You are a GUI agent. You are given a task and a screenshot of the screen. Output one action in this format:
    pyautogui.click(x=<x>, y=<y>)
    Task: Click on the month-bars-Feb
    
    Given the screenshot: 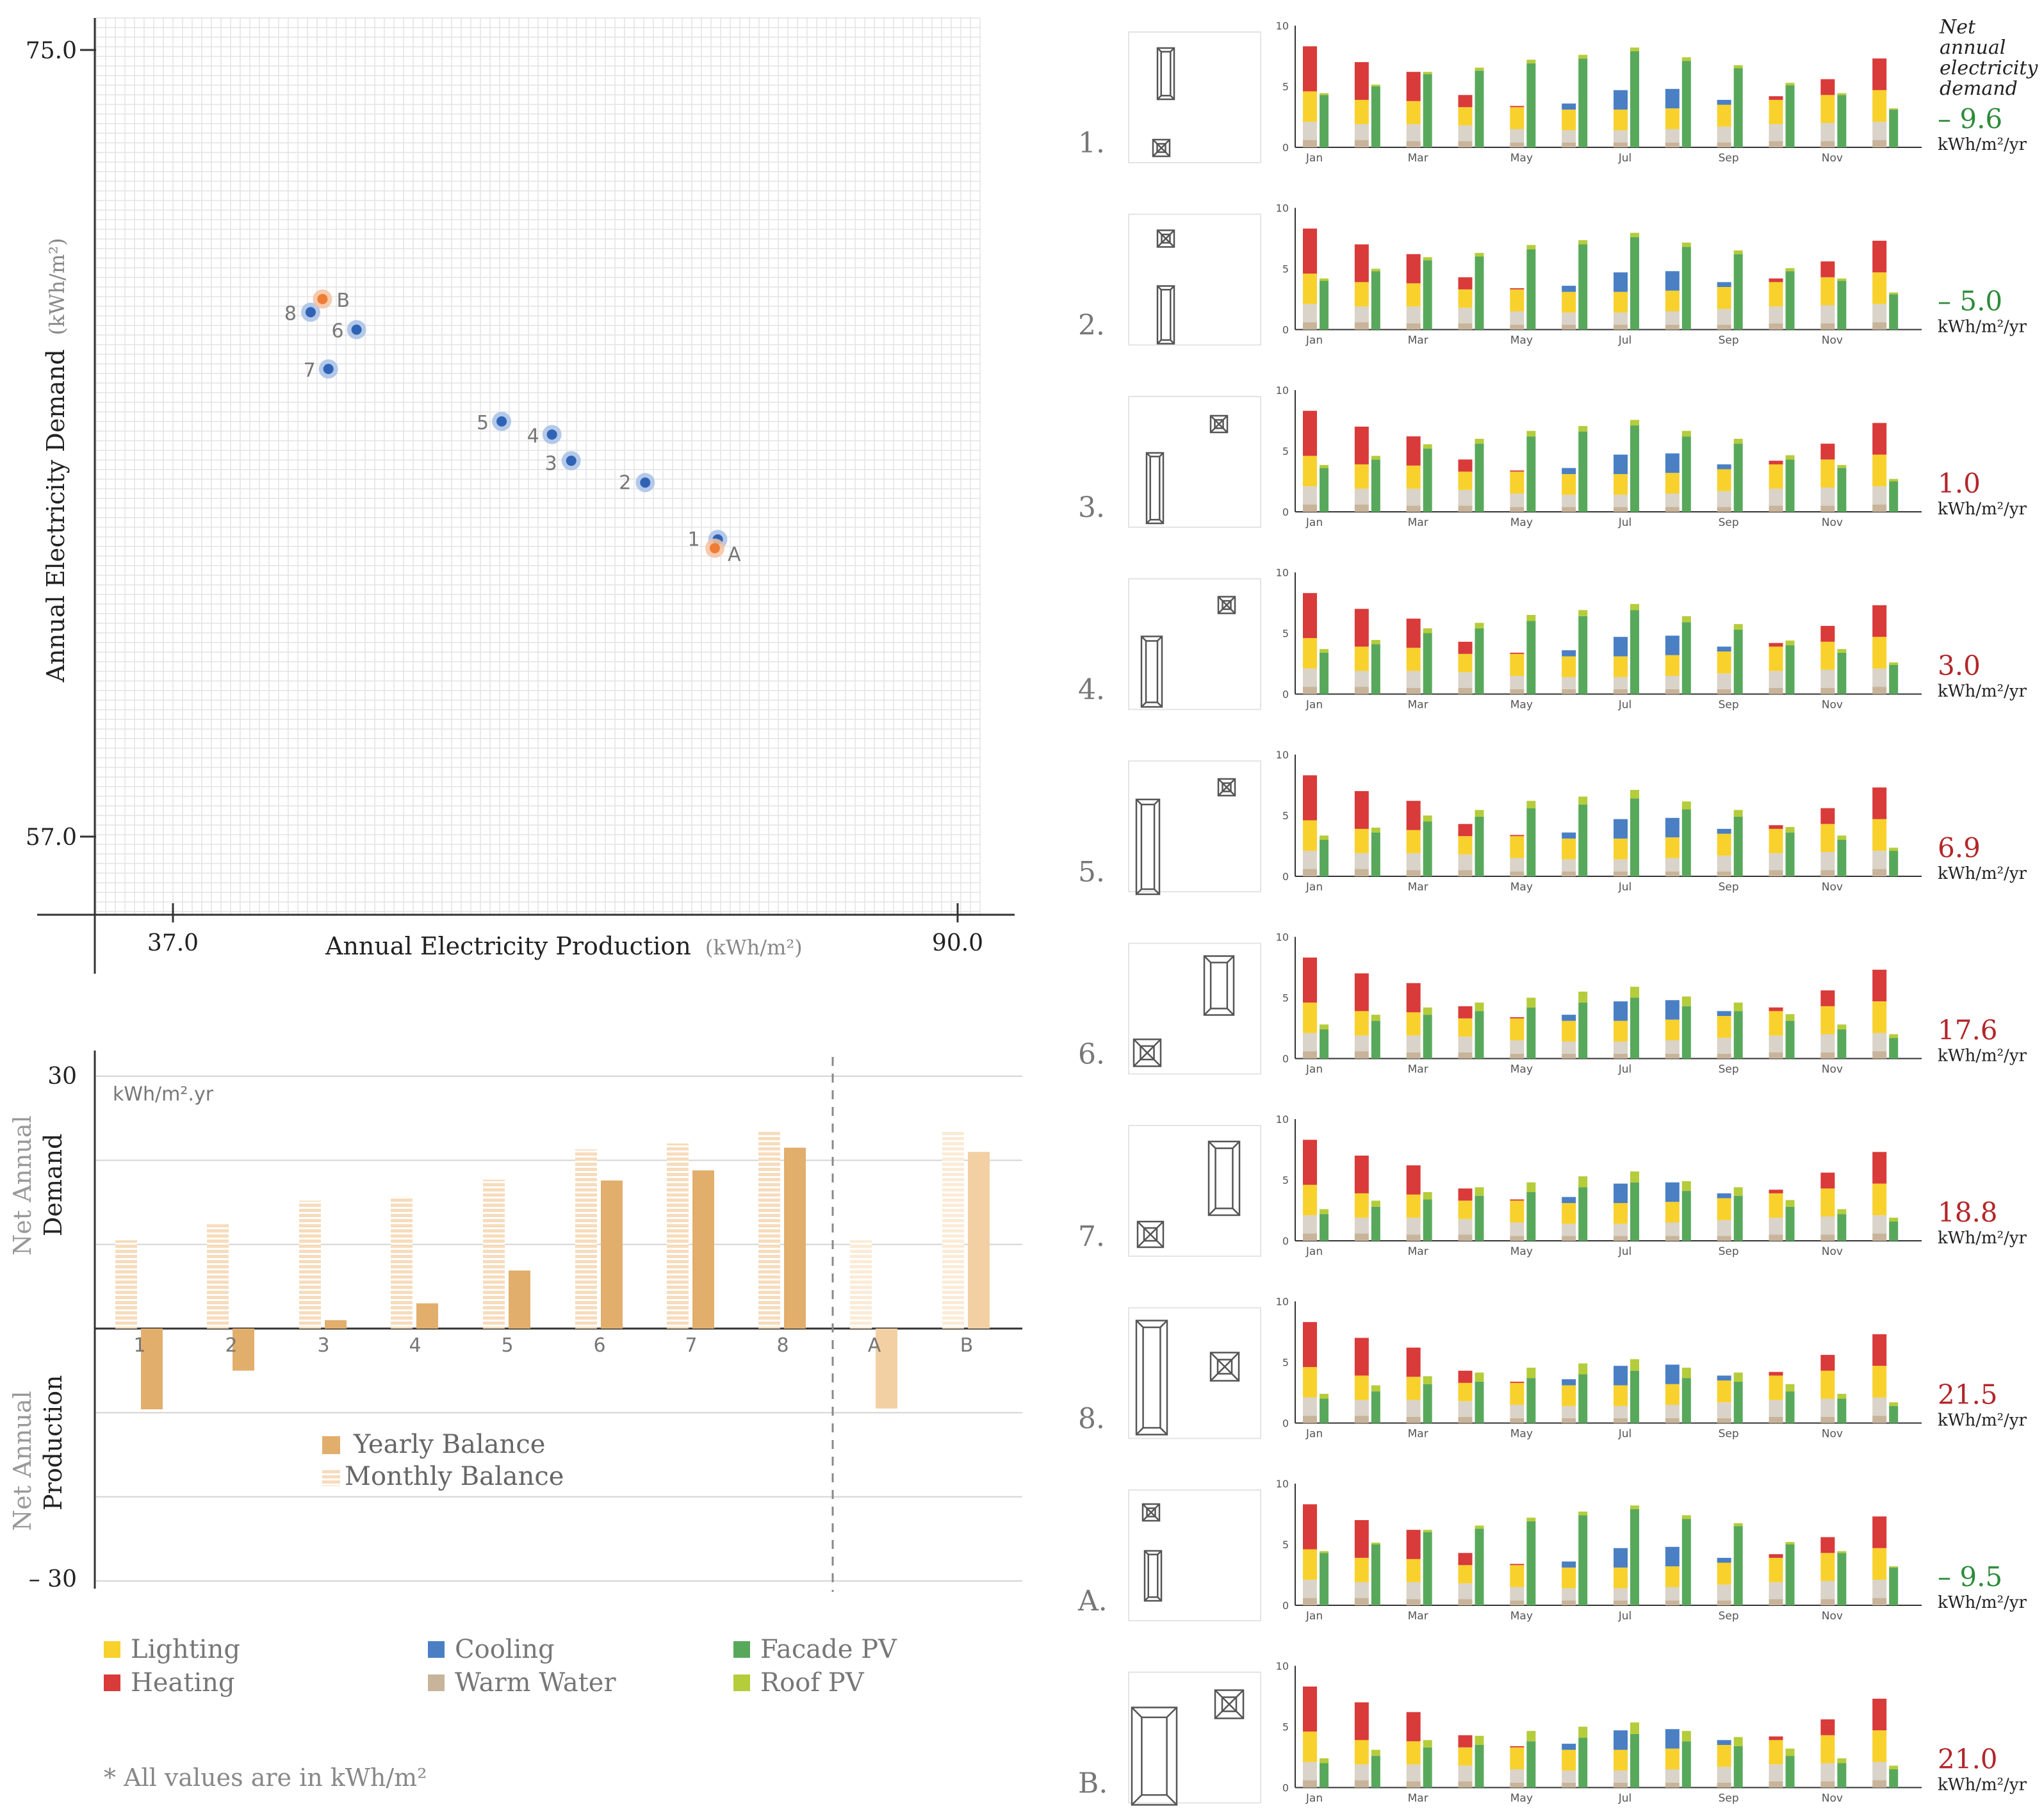 What is the action you would take?
    pyautogui.click(x=1367, y=1380)
    